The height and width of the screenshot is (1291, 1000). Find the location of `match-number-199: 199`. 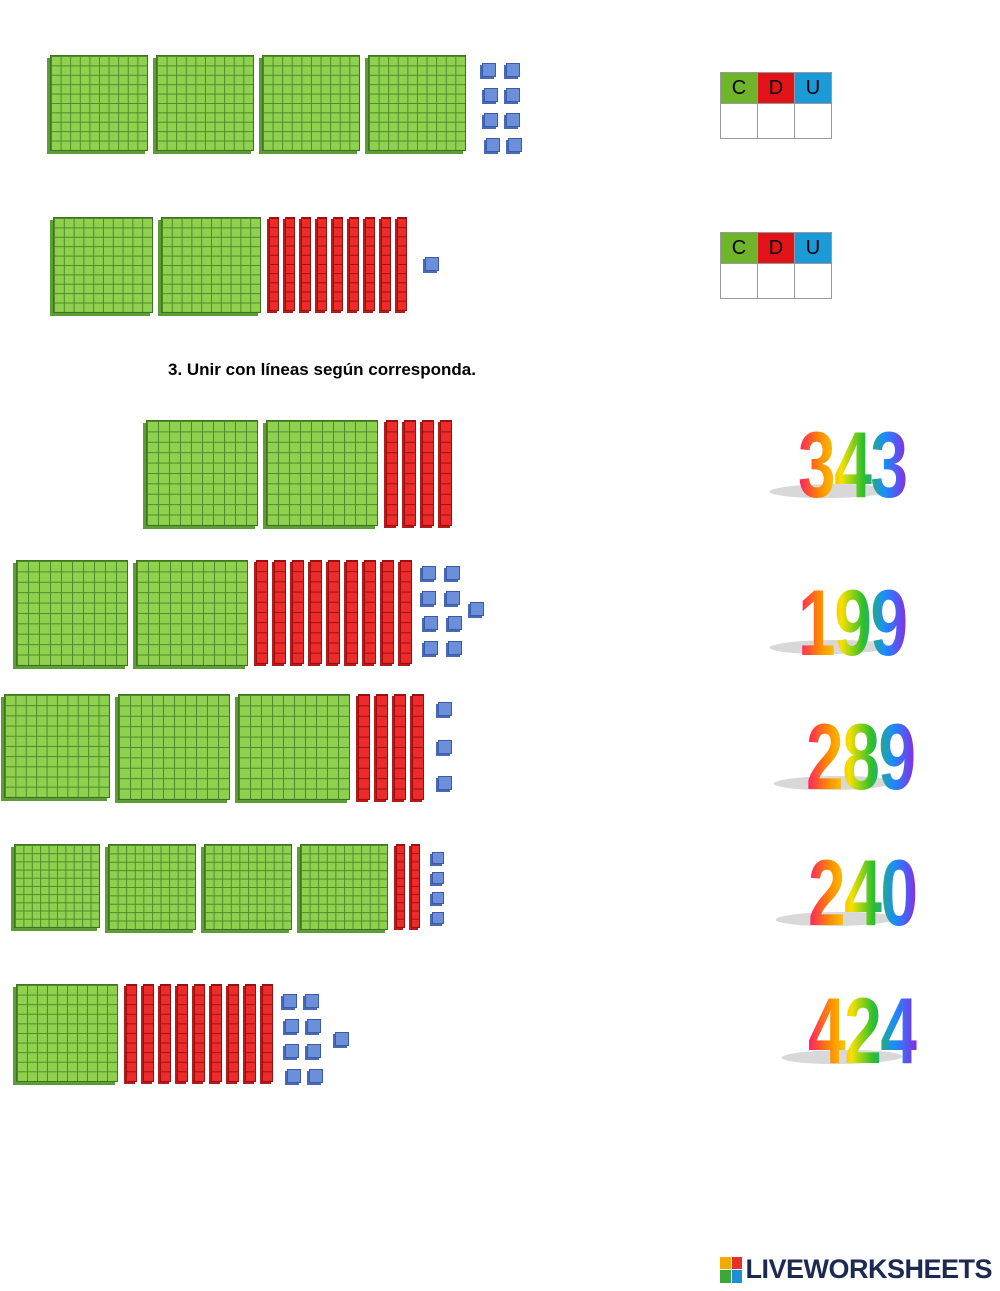

match-number-199: 199 is located at coordinates (853, 622).